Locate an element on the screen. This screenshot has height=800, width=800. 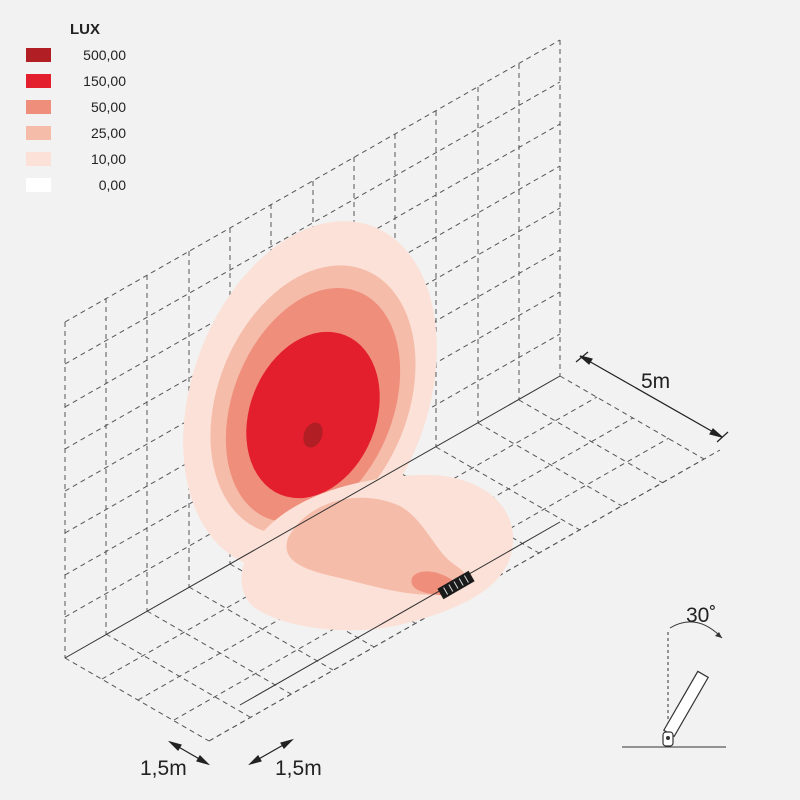
legend-label: 10,00 is located at coordinates (108, 159).